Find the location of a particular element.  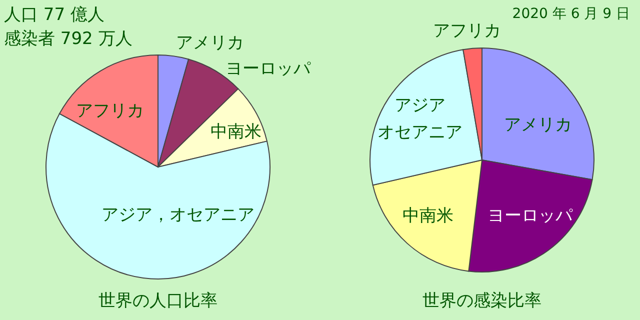

text: 感染者 792 万人 is located at coordinates (68, 39).